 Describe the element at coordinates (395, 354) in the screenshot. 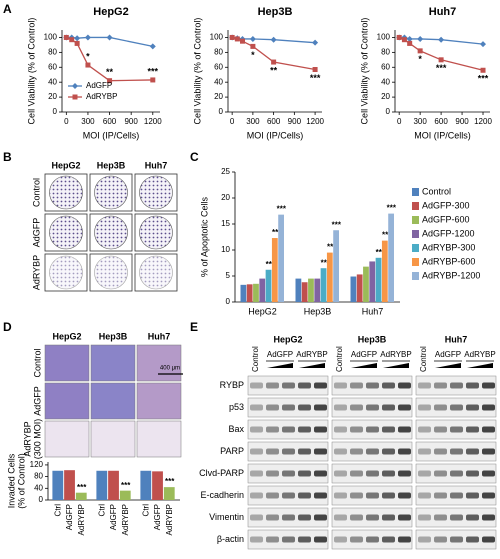

I see `treatment-label: AdRYBP` at that location.